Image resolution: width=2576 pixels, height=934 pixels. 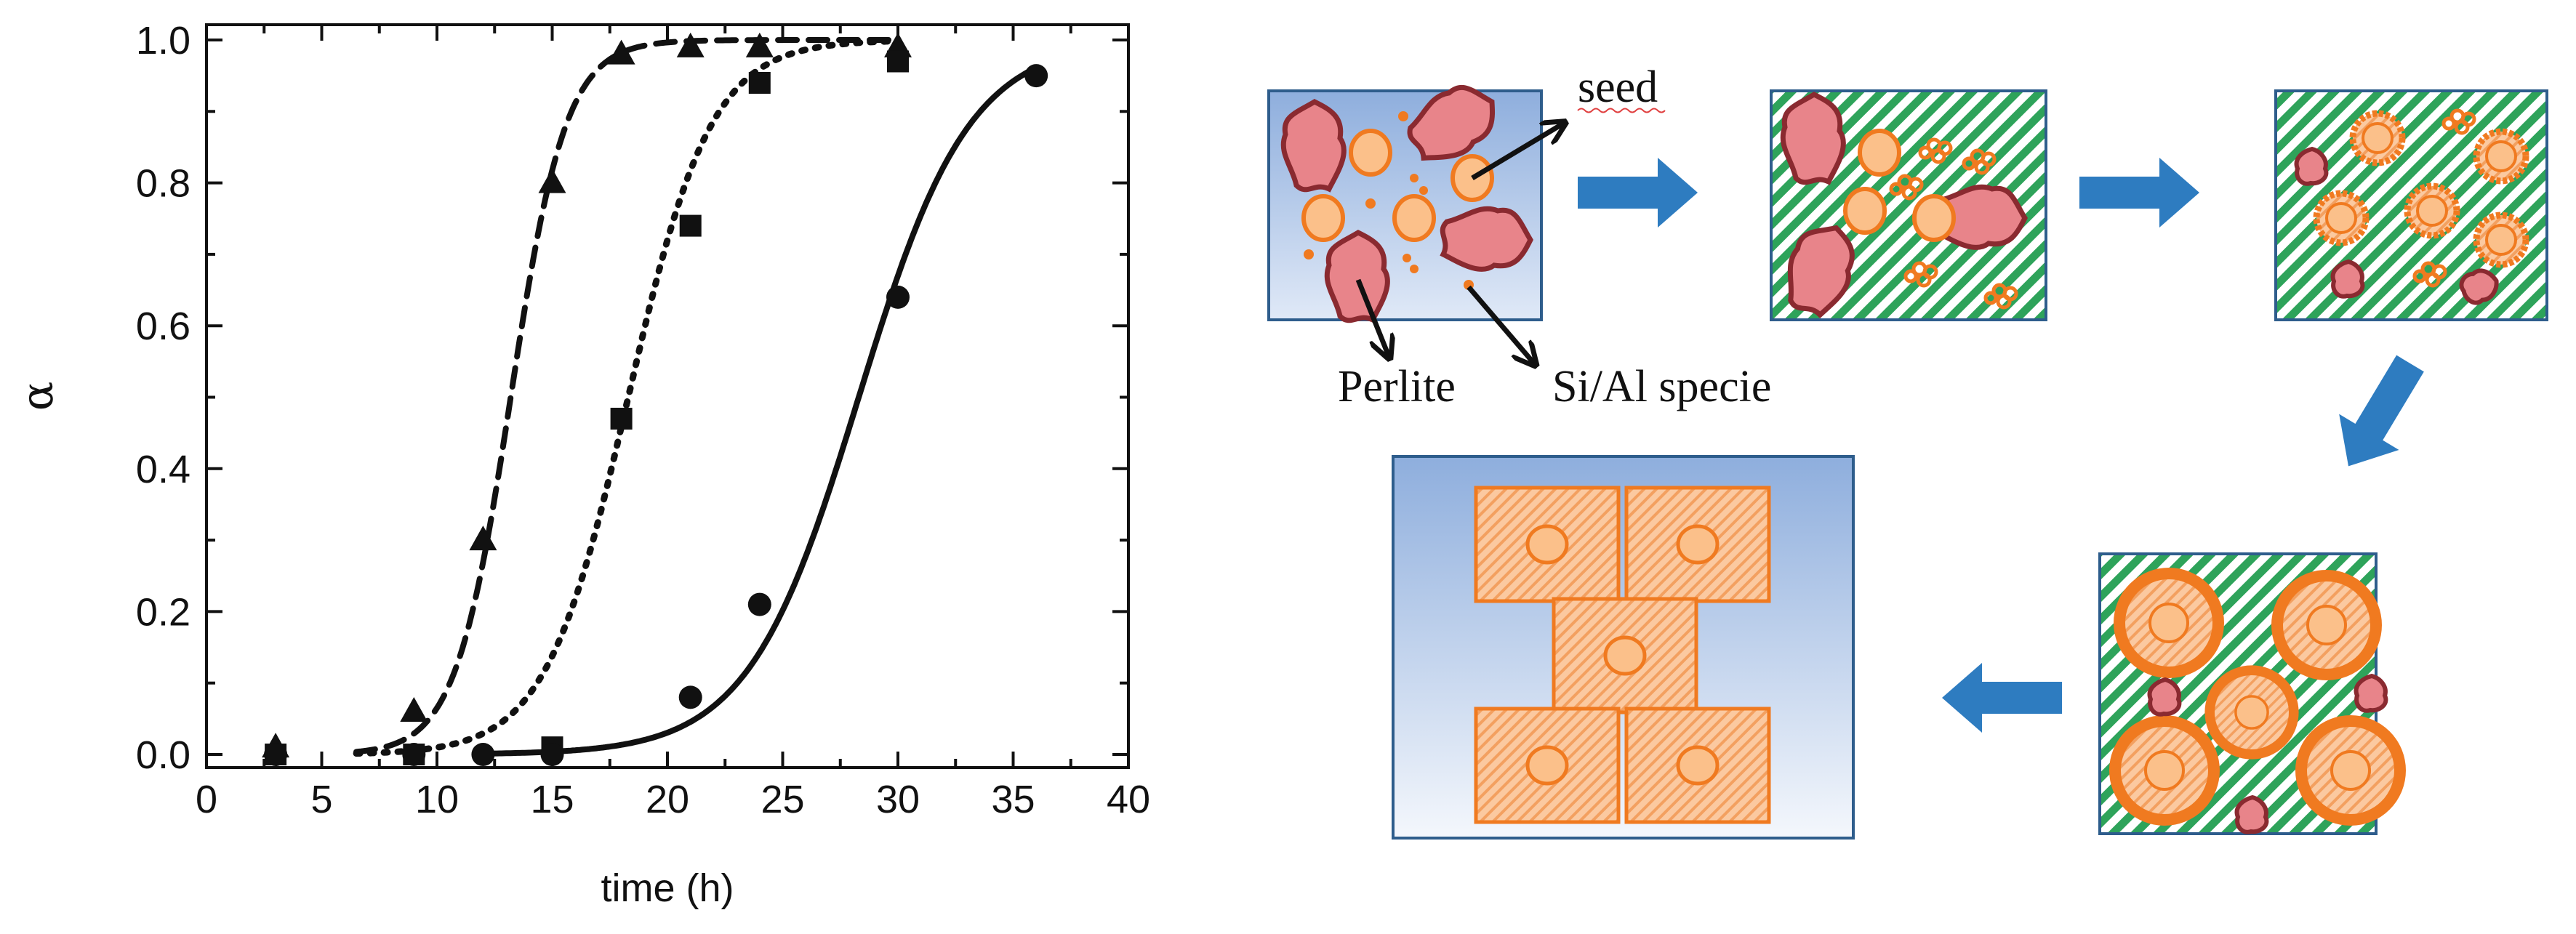 What do you see at coordinates (552, 799) in the screenshot?
I see `x-tick-label: 15` at bounding box center [552, 799].